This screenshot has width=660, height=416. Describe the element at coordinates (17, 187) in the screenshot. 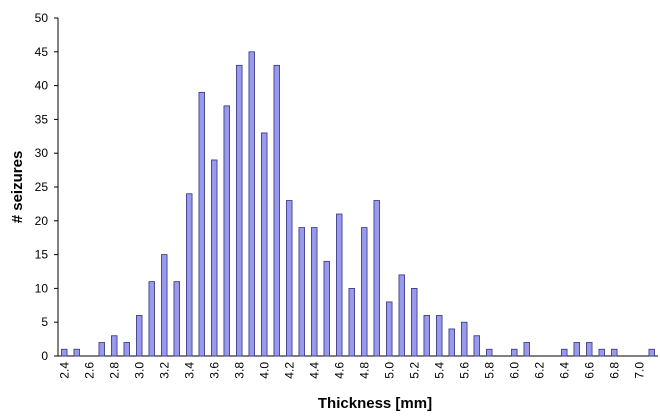

I see `y-axis-label: # seizures` at that location.